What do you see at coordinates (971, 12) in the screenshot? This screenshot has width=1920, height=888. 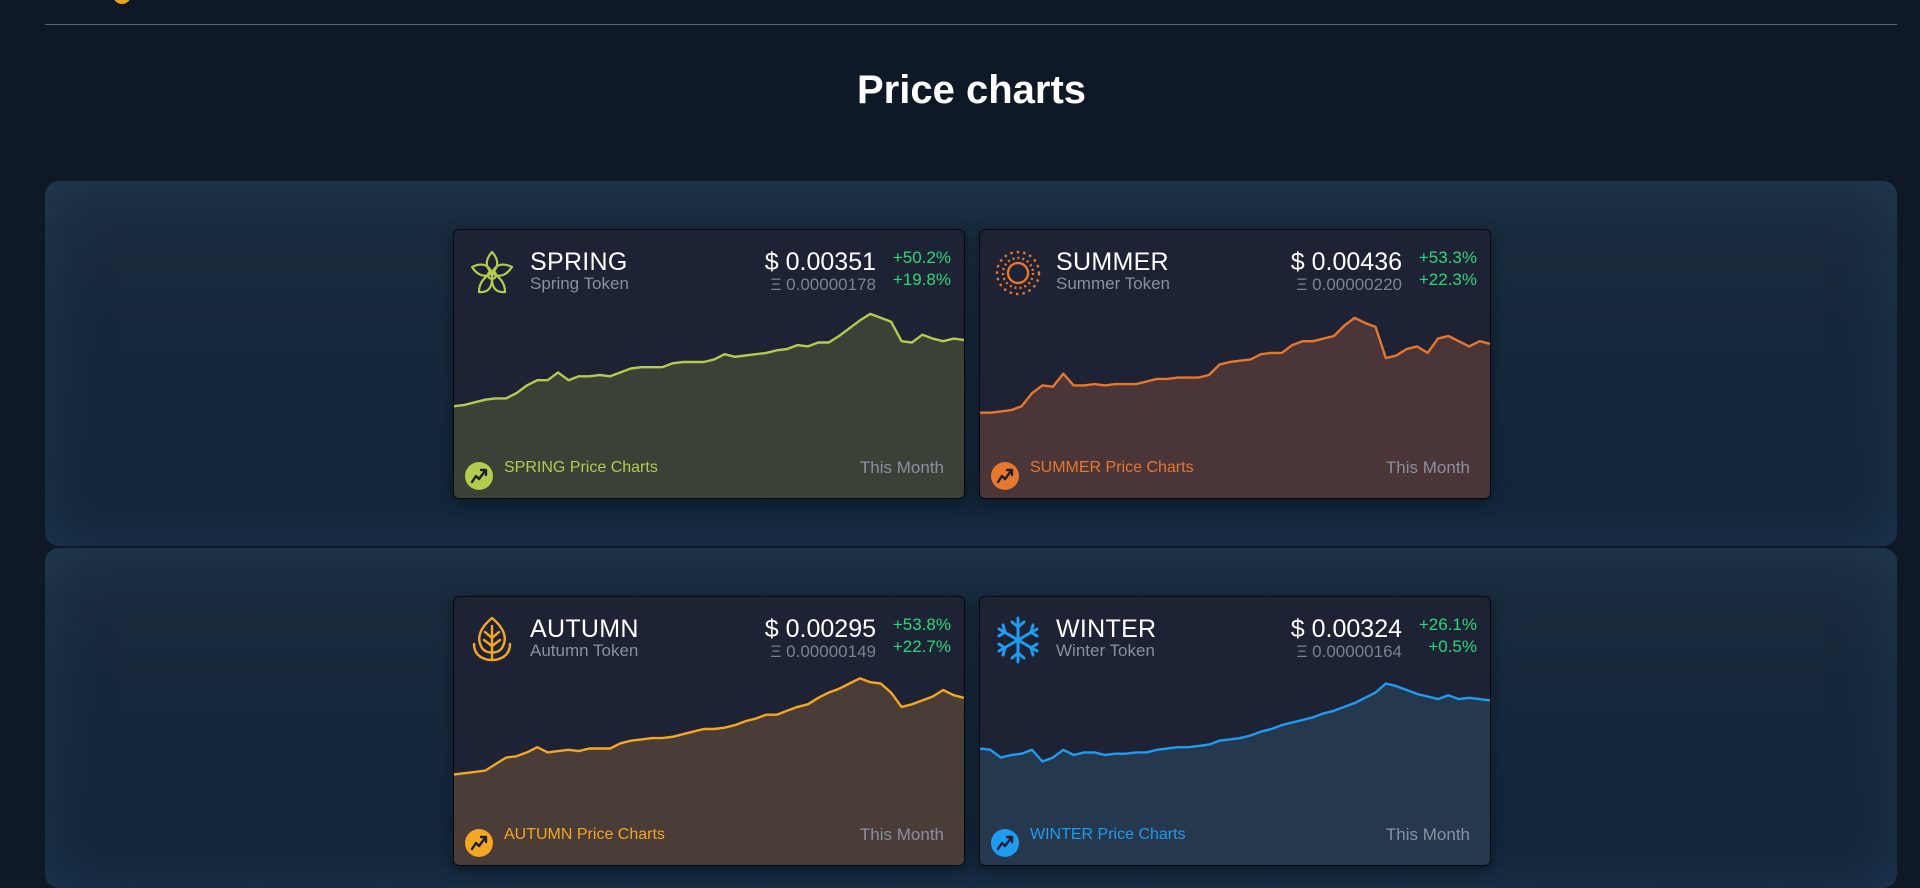 I see `top-nav-divider` at bounding box center [971, 12].